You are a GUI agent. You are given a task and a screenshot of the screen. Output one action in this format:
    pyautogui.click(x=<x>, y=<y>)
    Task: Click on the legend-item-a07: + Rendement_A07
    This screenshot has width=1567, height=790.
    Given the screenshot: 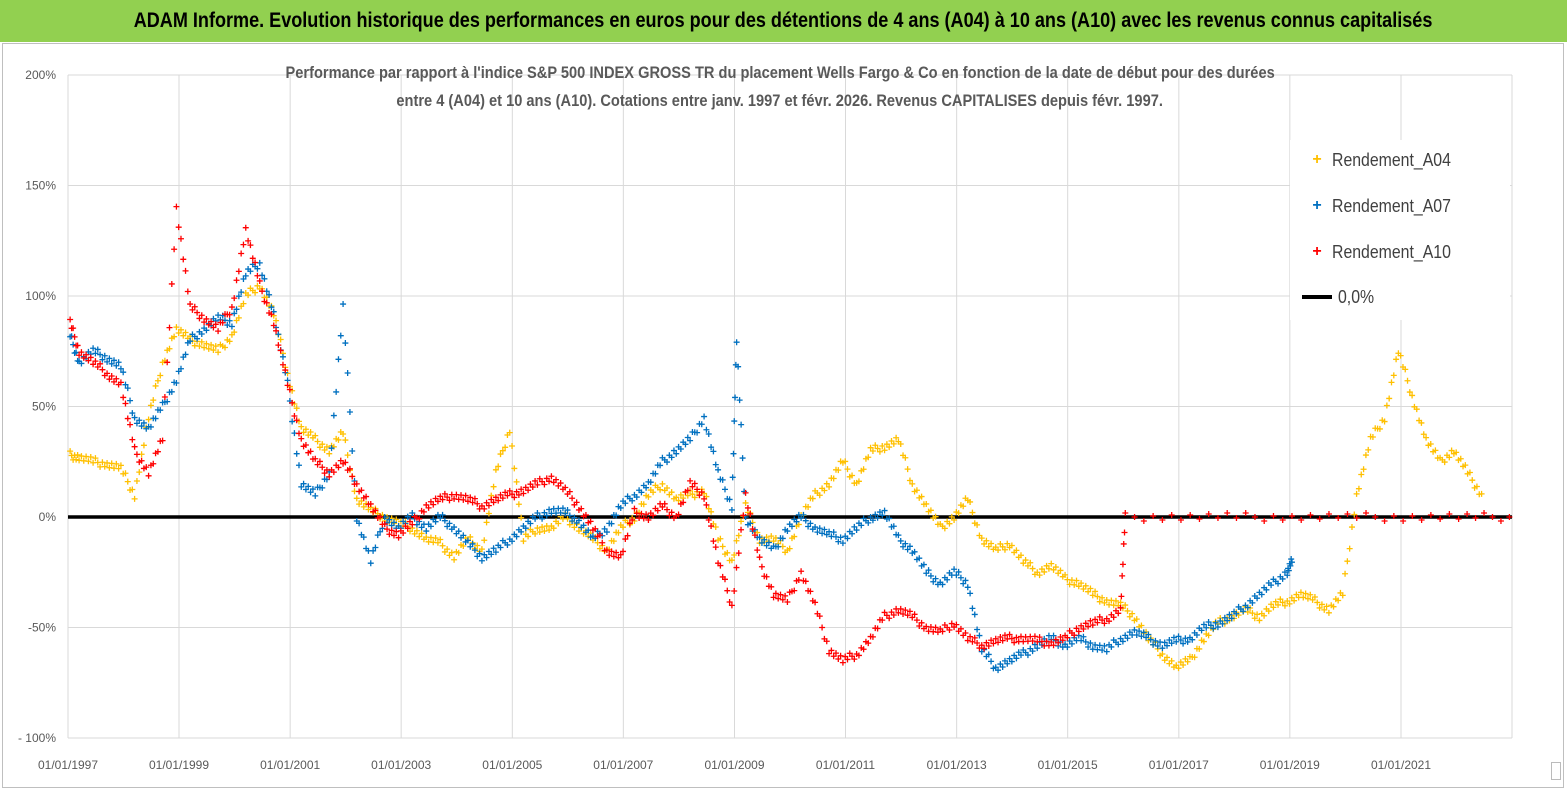 What is the action you would take?
    pyautogui.click(x=1384, y=206)
    